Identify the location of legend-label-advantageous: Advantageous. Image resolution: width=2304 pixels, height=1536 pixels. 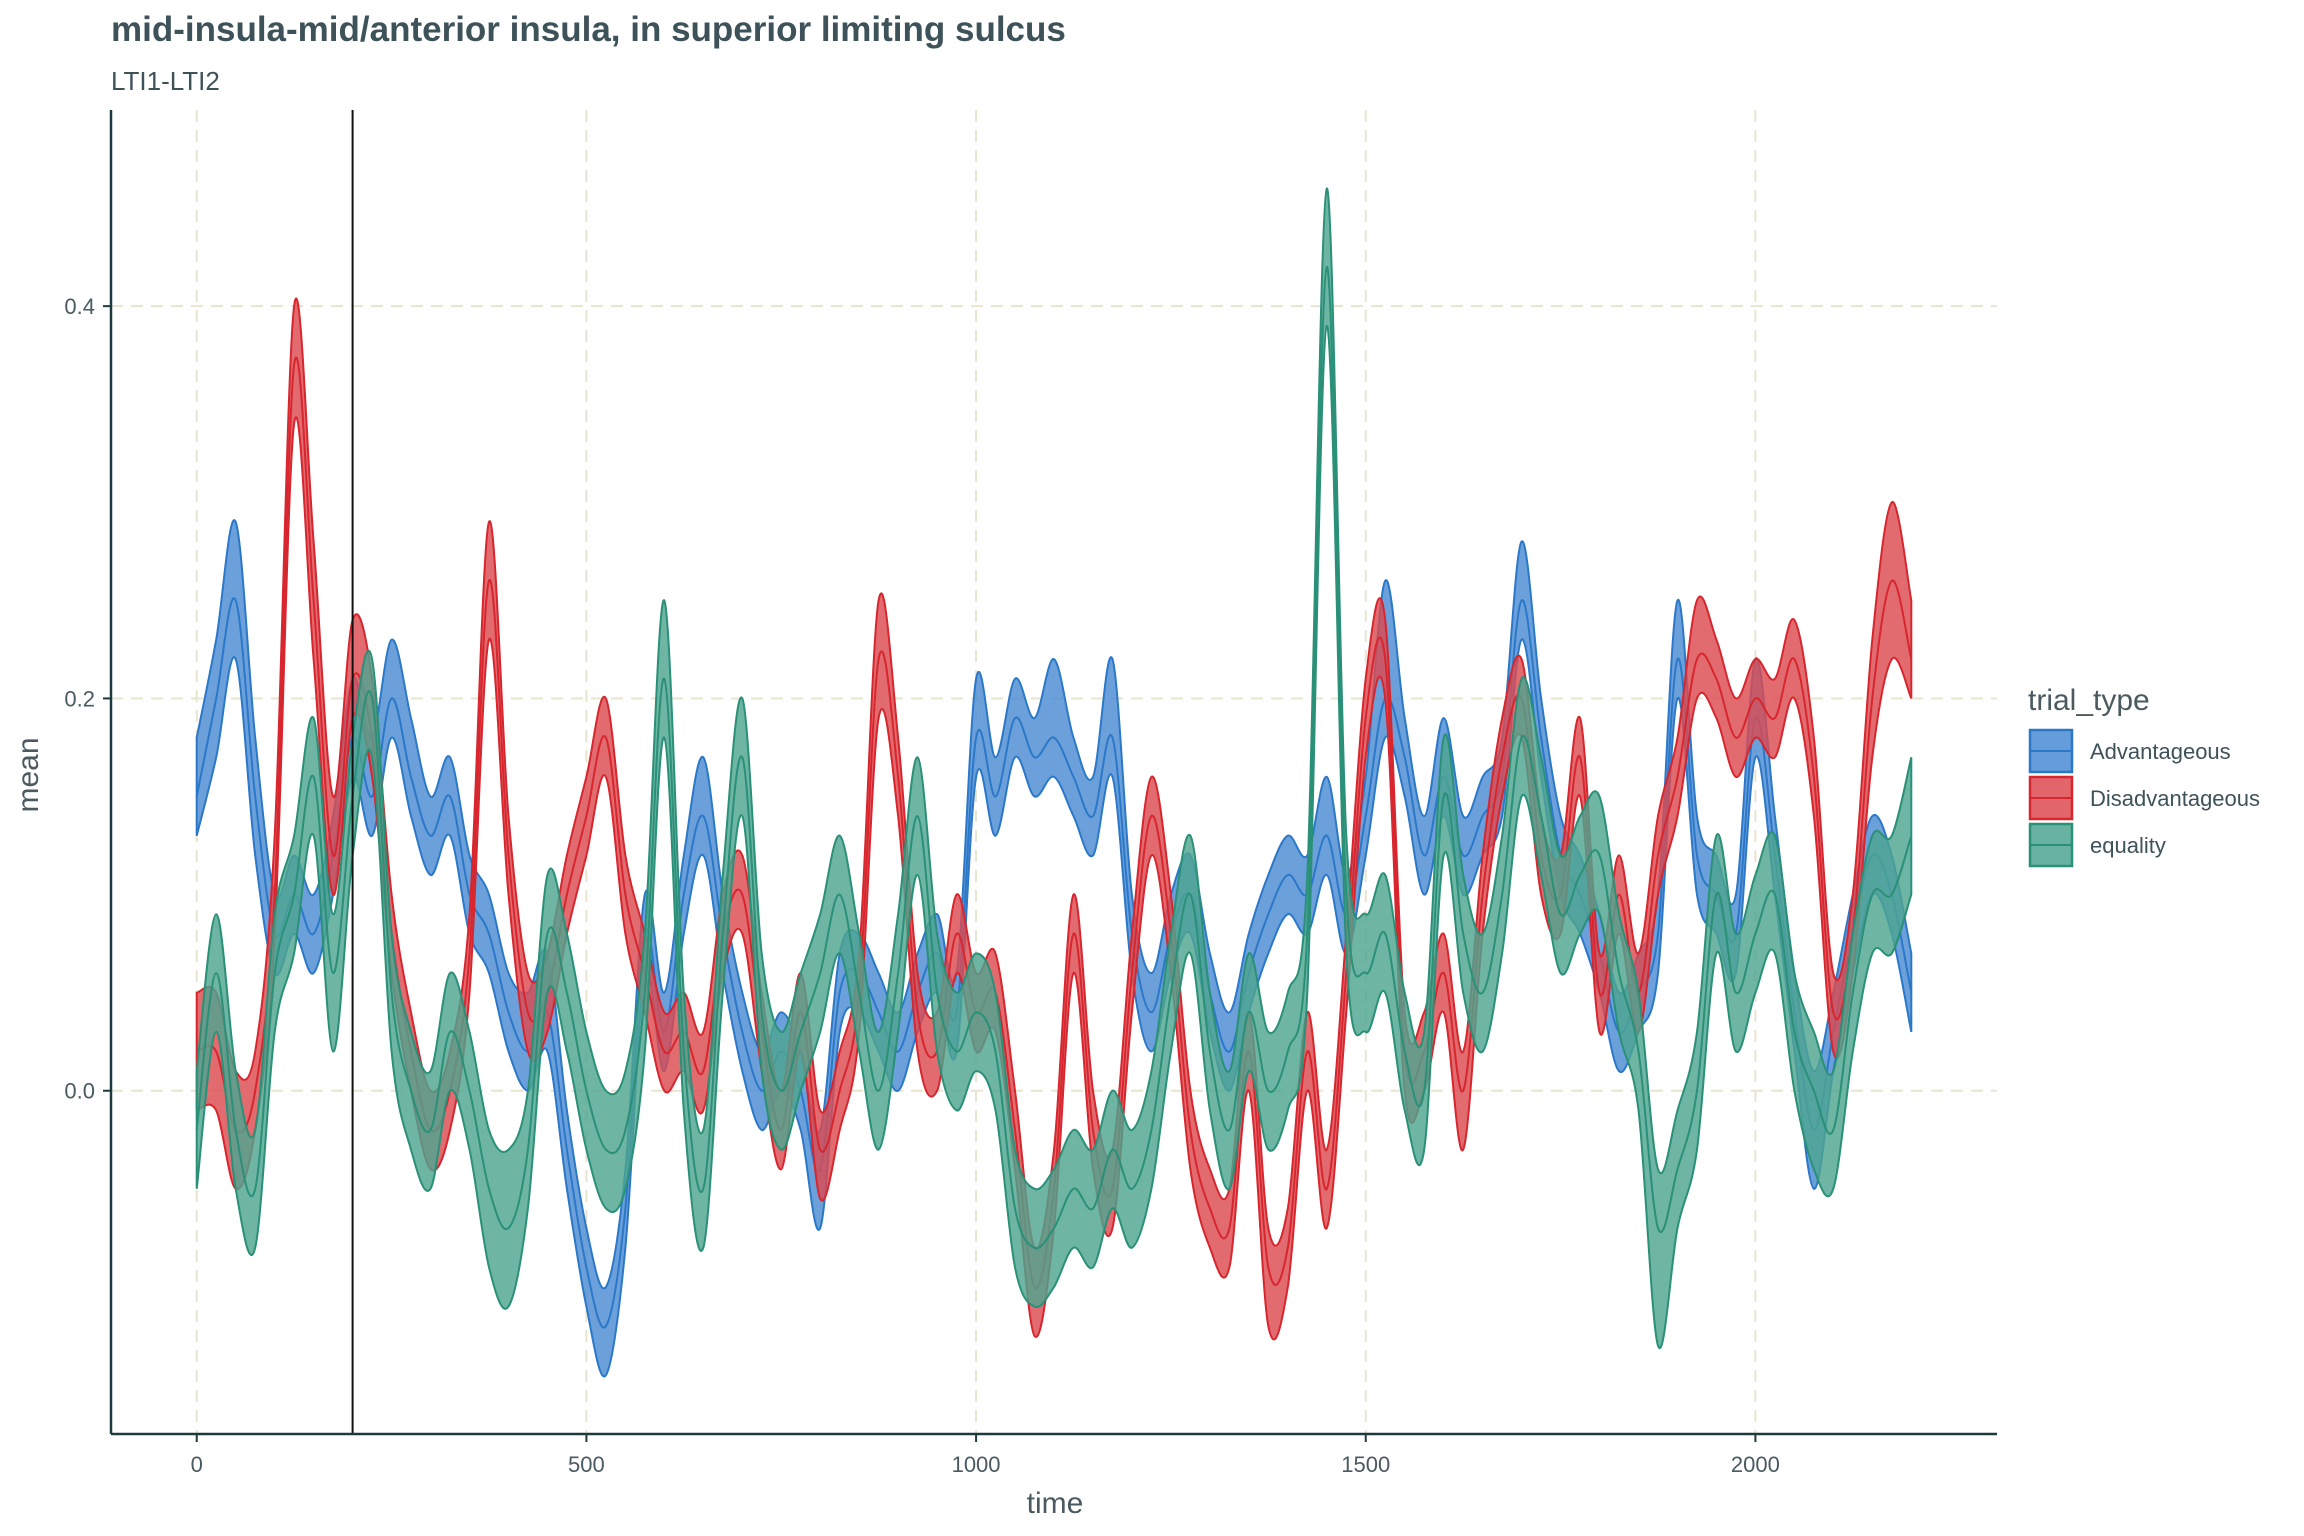
(2160, 751).